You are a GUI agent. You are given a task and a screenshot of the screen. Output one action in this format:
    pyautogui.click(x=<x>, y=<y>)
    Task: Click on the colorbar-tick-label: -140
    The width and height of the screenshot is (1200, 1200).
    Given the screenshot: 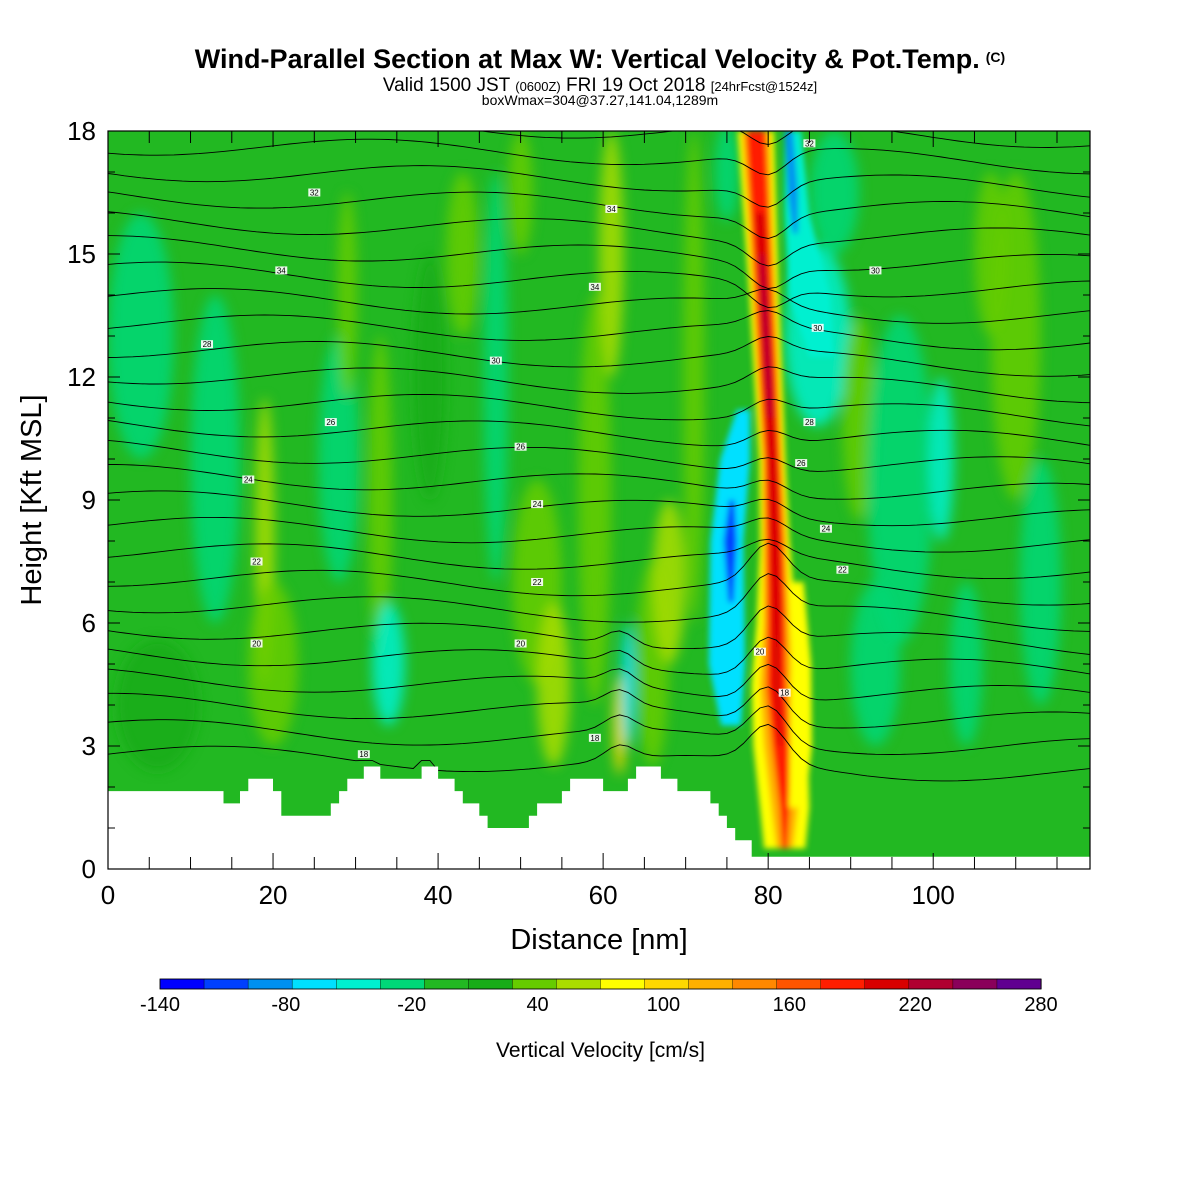 What is the action you would take?
    pyautogui.click(x=160, y=1005)
    